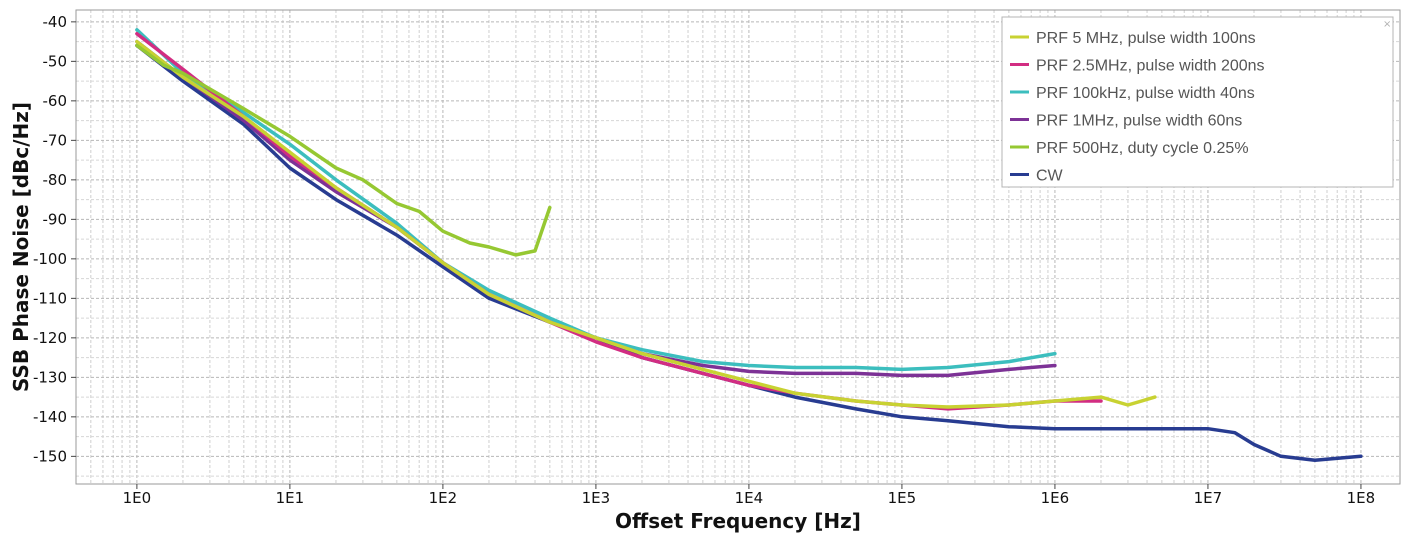 The image size is (1407, 535). What do you see at coordinates (1361, 498) in the screenshot?
I see `x-tick-label: 1E8` at bounding box center [1361, 498].